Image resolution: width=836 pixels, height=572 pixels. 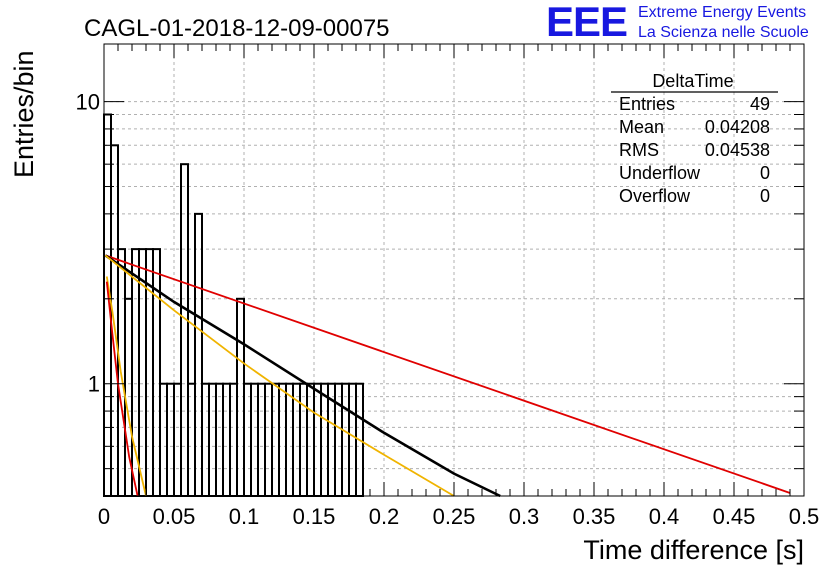 What do you see at coordinates (660, 173) in the screenshot?
I see `stats-label-underflow: Underflow` at bounding box center [660, 173].